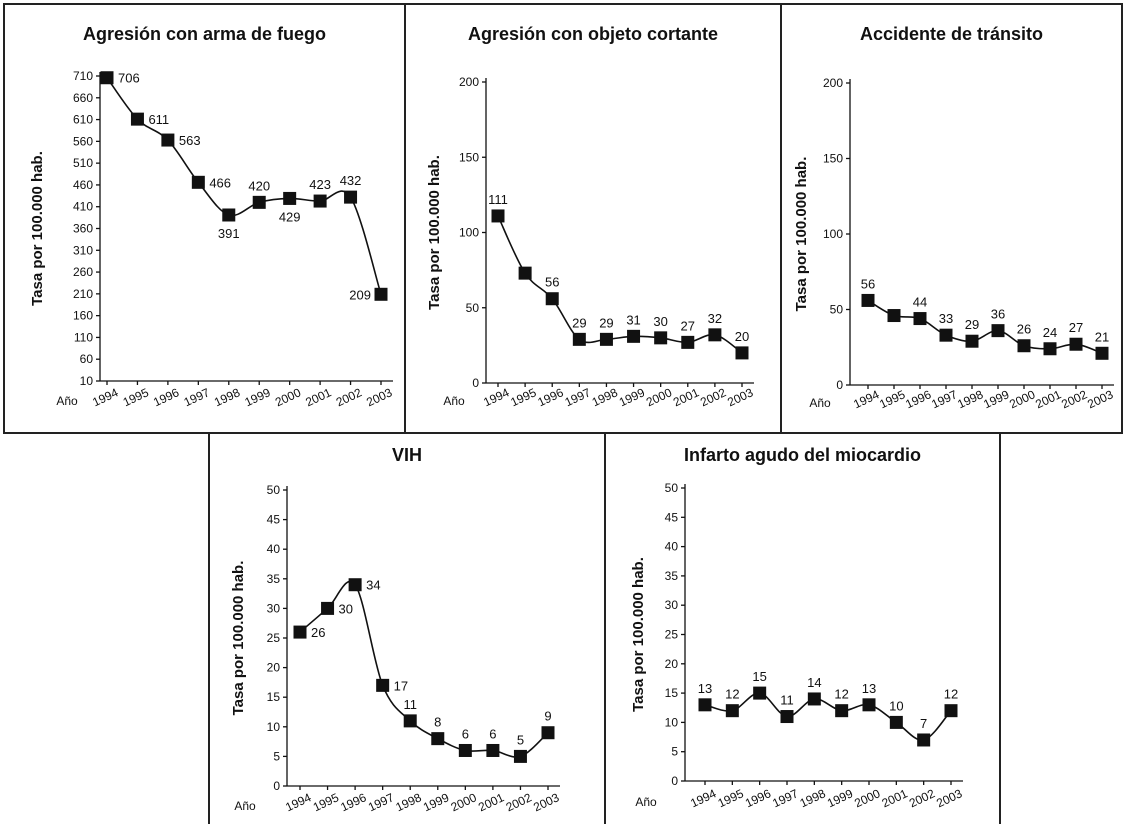 This screenshot has height=824, width=1126. Describe the element at coordinates (742, 336) in the screenshot. I see `data-label: 20` at that location.